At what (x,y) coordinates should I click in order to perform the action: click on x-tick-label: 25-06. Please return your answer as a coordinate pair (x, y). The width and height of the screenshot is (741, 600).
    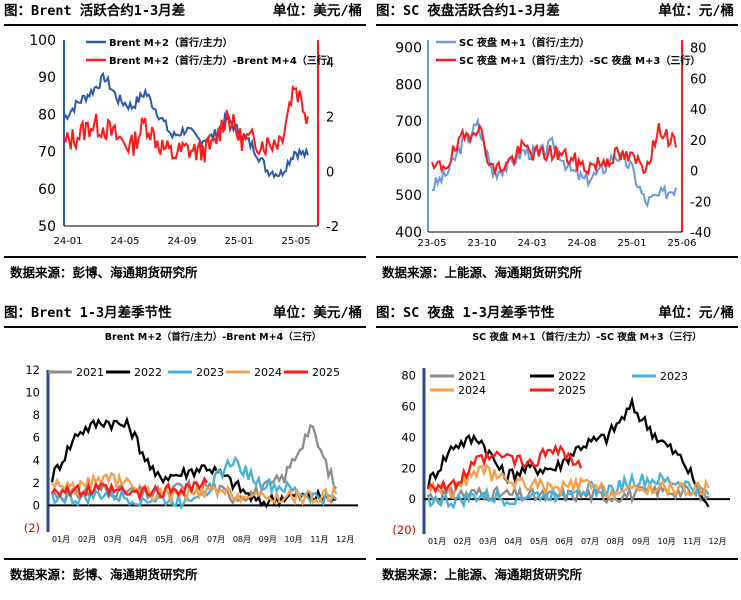
    Looking at the image, I should click on (681, 243).